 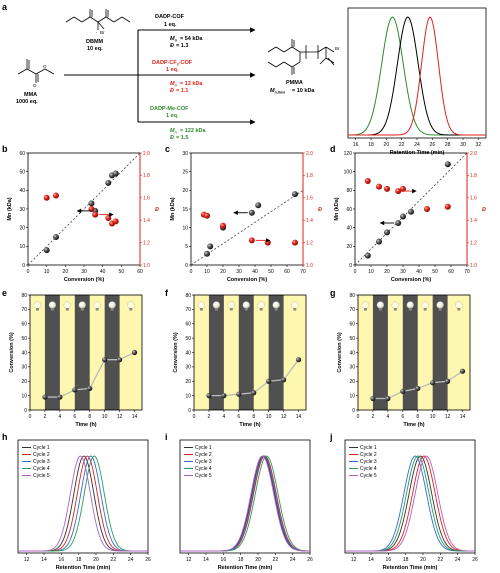 I want to click on gpc-main-xtick-label: 22, so click(x=402, y=145).